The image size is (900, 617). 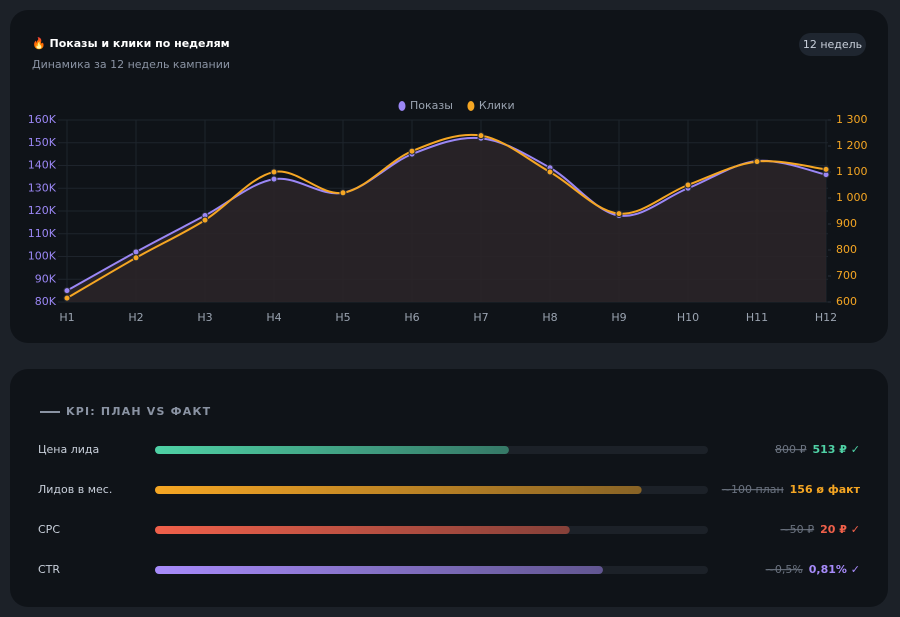 What do you see at coordinates (825, 489) in the screenshot?
I see `kpi-fact: 156 ø факт` at bounding box center [825, 489].